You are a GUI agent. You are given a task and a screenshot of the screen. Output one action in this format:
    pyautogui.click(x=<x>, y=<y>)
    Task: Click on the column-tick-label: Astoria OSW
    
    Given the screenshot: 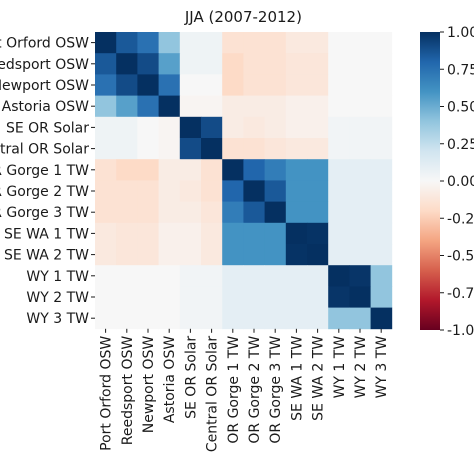 What is the action you would take?
    pyautogui.click(x=170, y=380)
    